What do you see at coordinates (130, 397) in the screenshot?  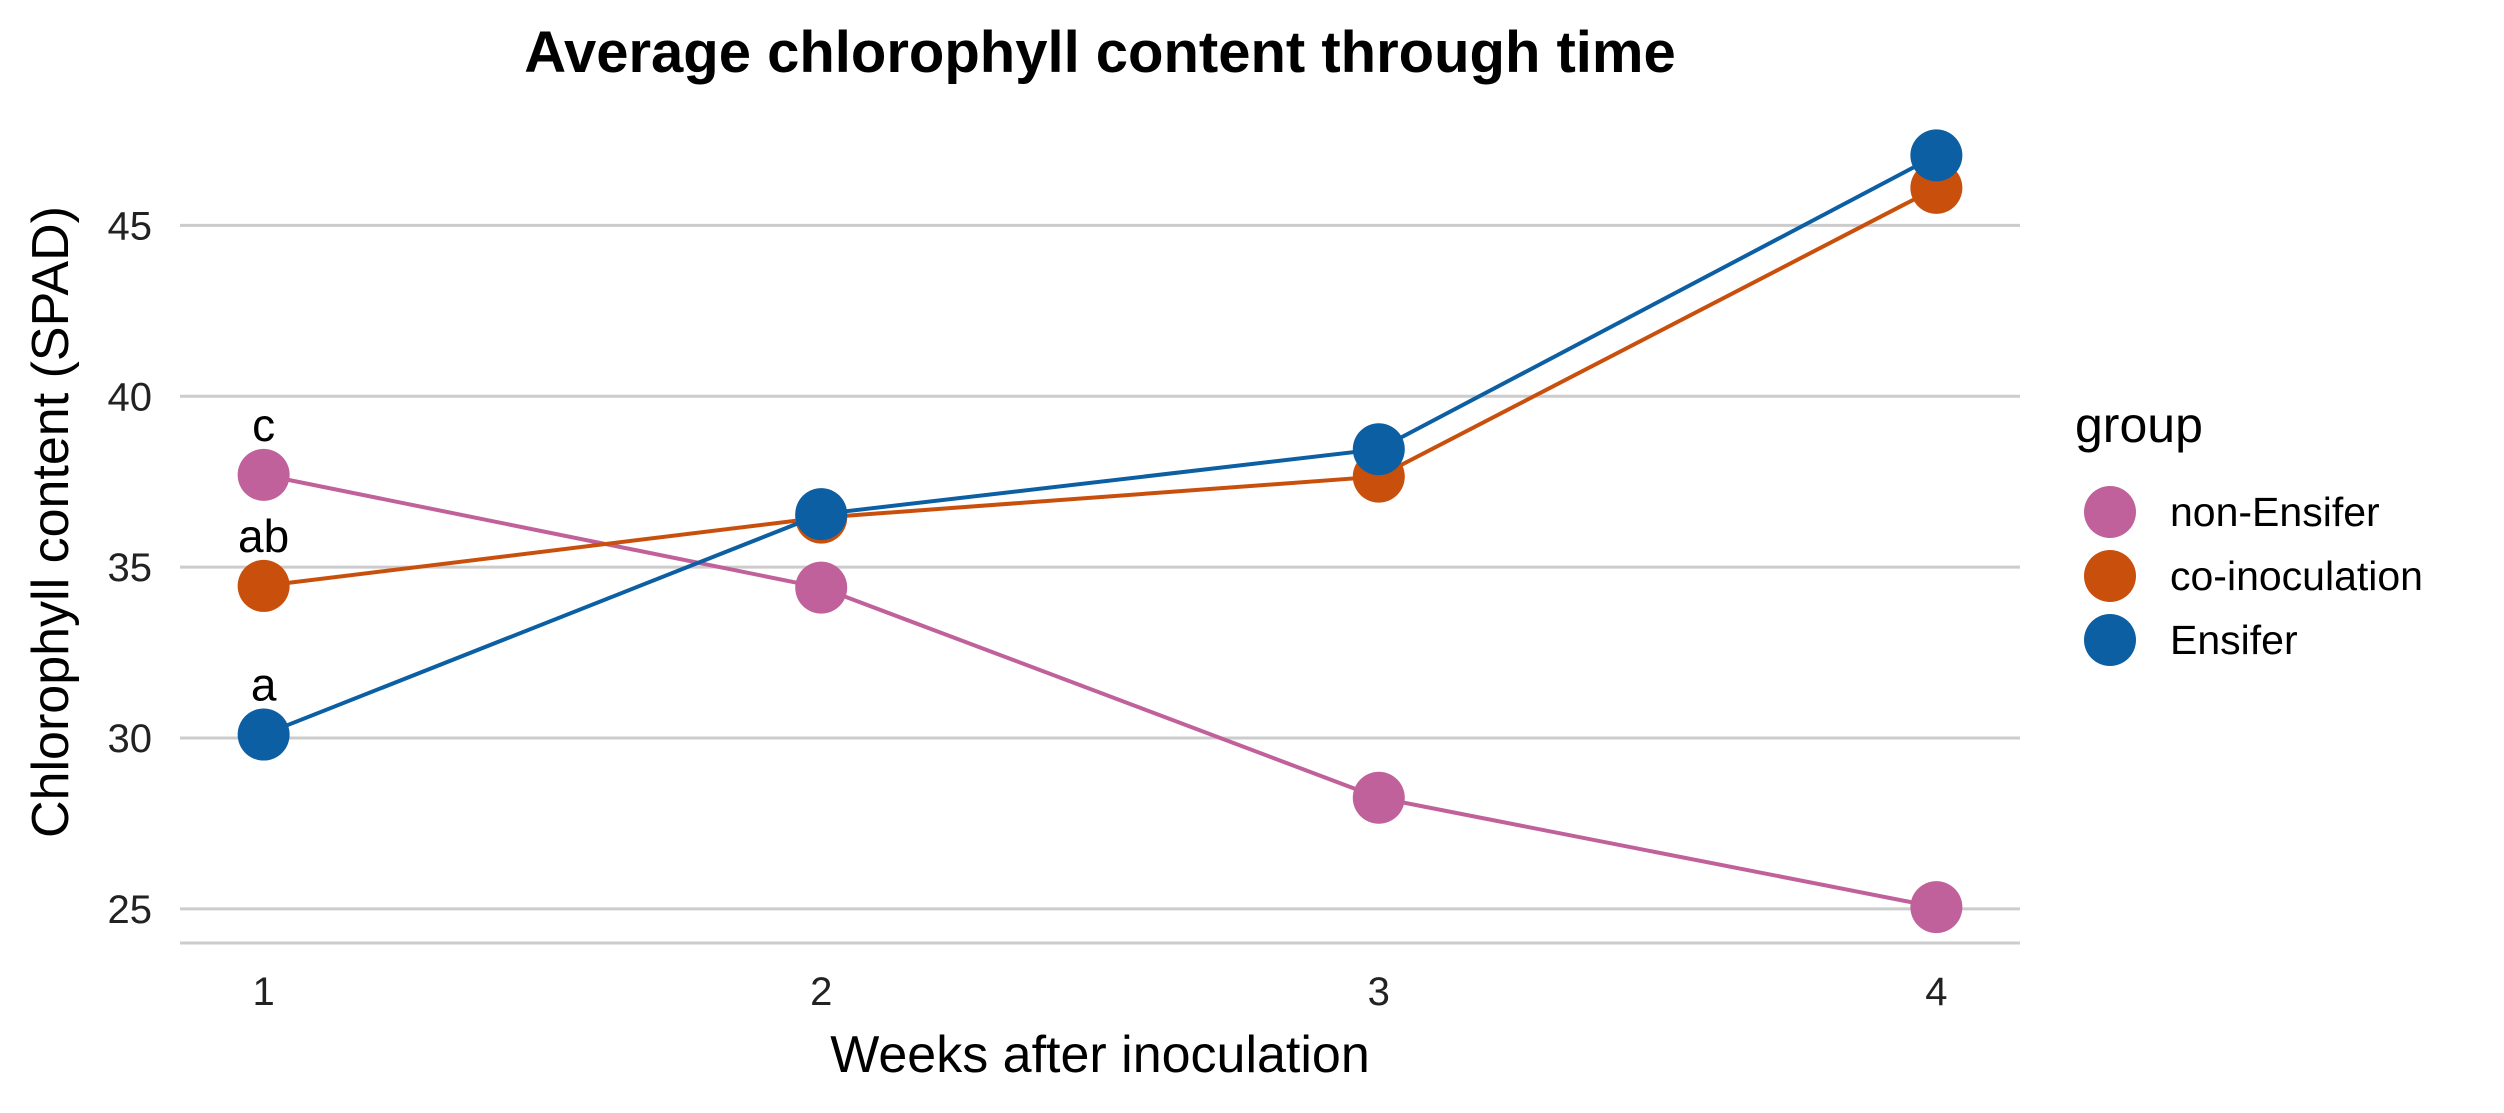 I see `y-tick-label: 40` at bounding box center [130, 397].